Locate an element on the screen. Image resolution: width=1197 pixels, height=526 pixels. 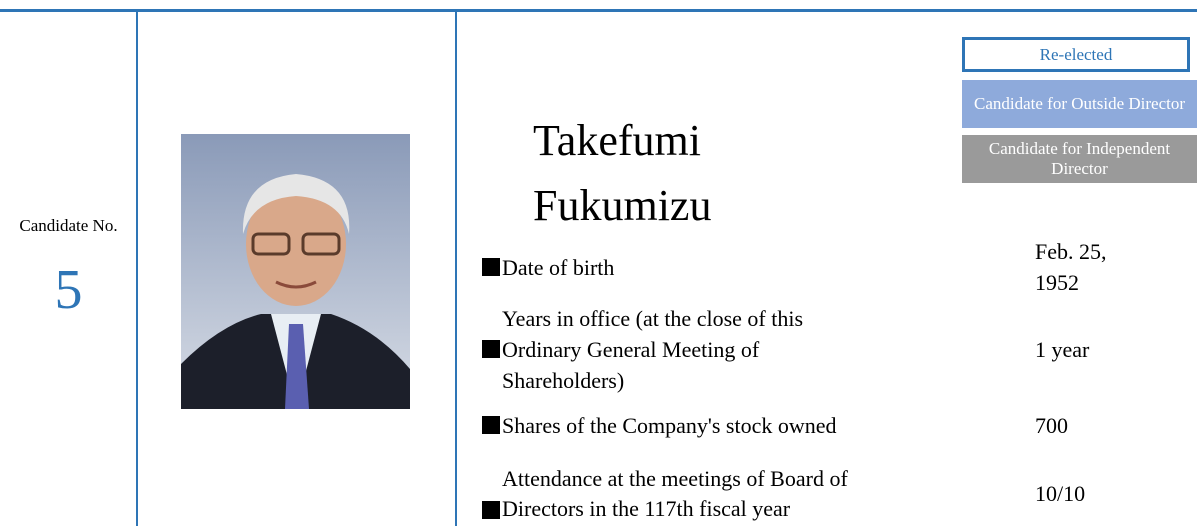
info-value: 700 is located at coordinates (1051, 425).